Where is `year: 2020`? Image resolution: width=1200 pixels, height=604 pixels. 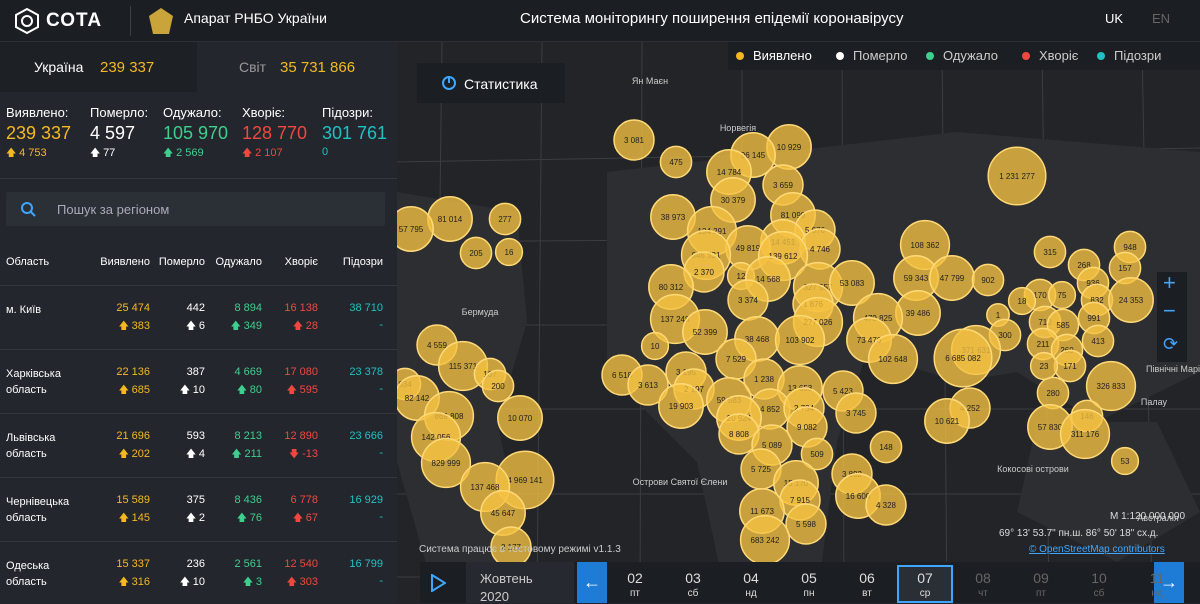 year: 2020 is located at coordinates (494, 596).